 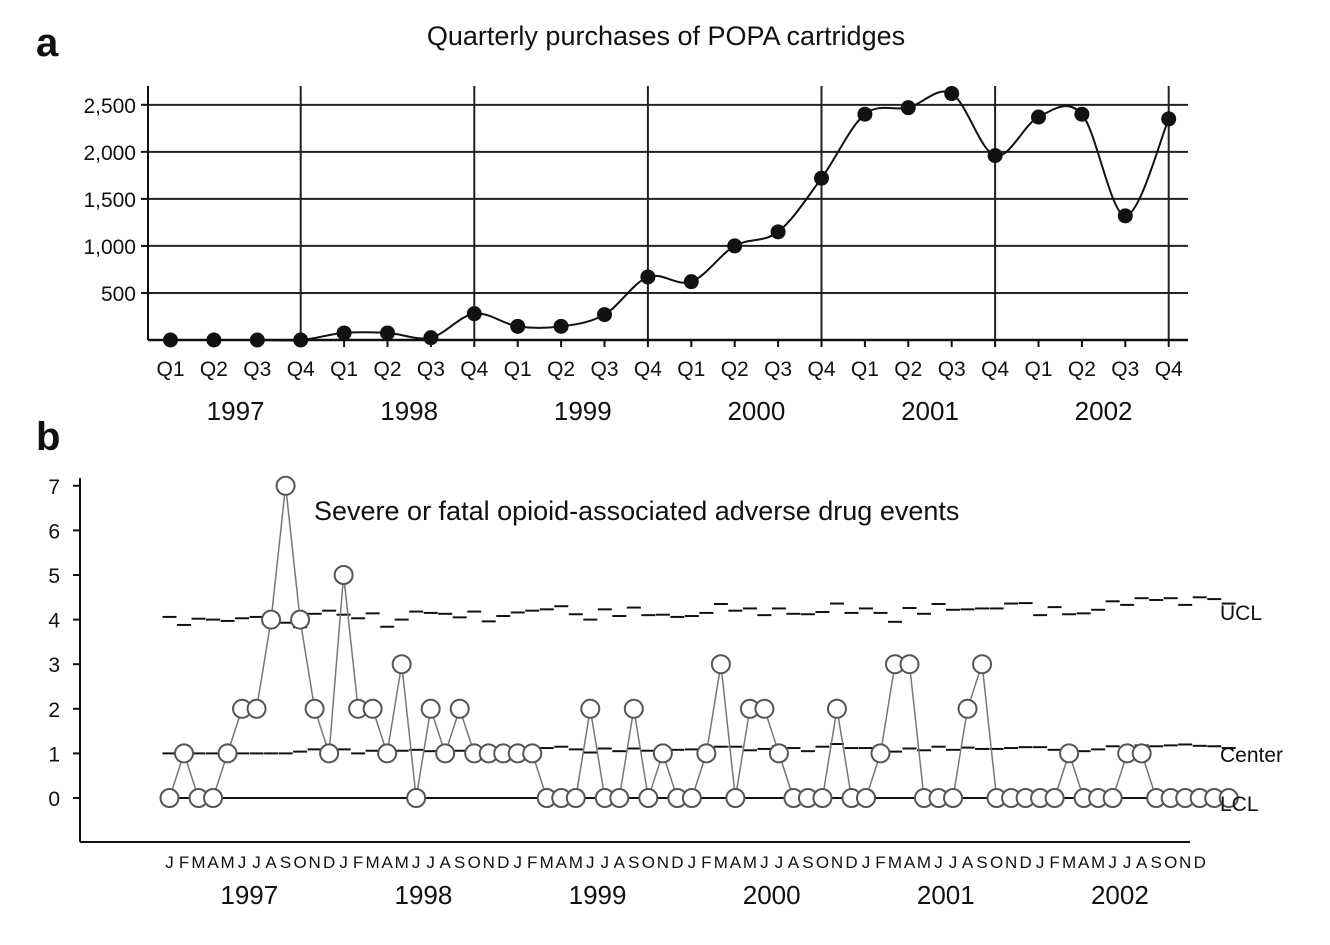 What do you see at coordinates (1241, 613) in the screenshot?
I see `panel-b-ucl-label: UCL` at bounding box center [1241, 613].